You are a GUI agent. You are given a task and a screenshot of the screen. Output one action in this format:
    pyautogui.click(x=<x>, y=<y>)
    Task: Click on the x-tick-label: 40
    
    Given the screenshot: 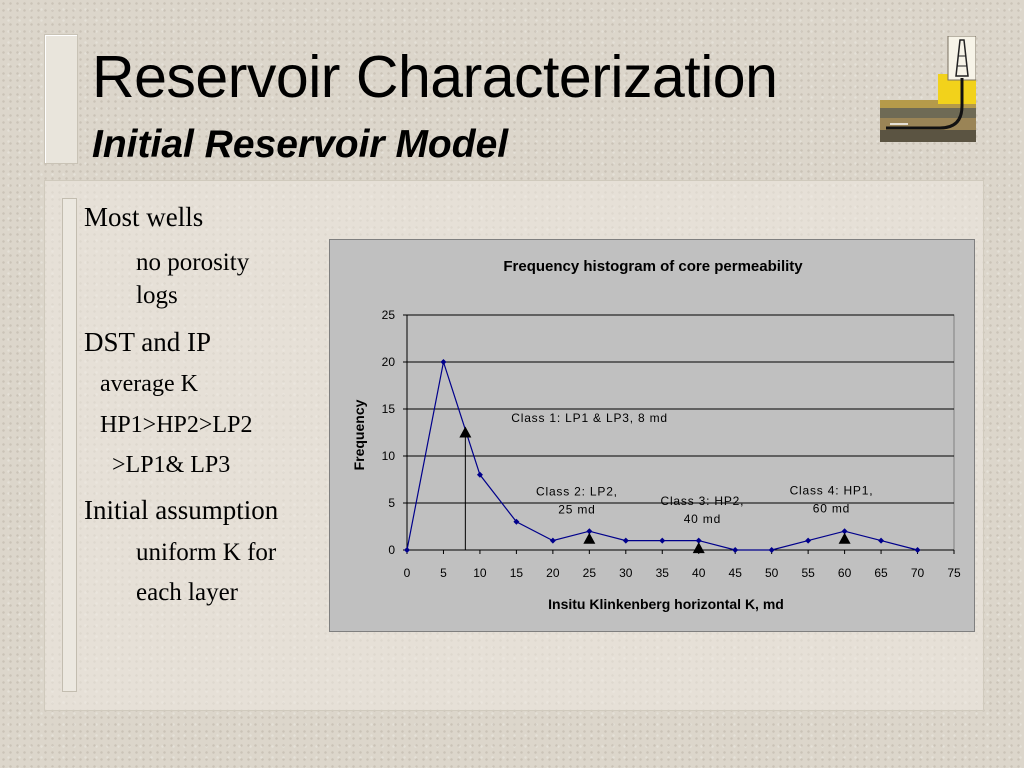 What is the action you would take?
    pyautogui.click(x=699, y=573)
    